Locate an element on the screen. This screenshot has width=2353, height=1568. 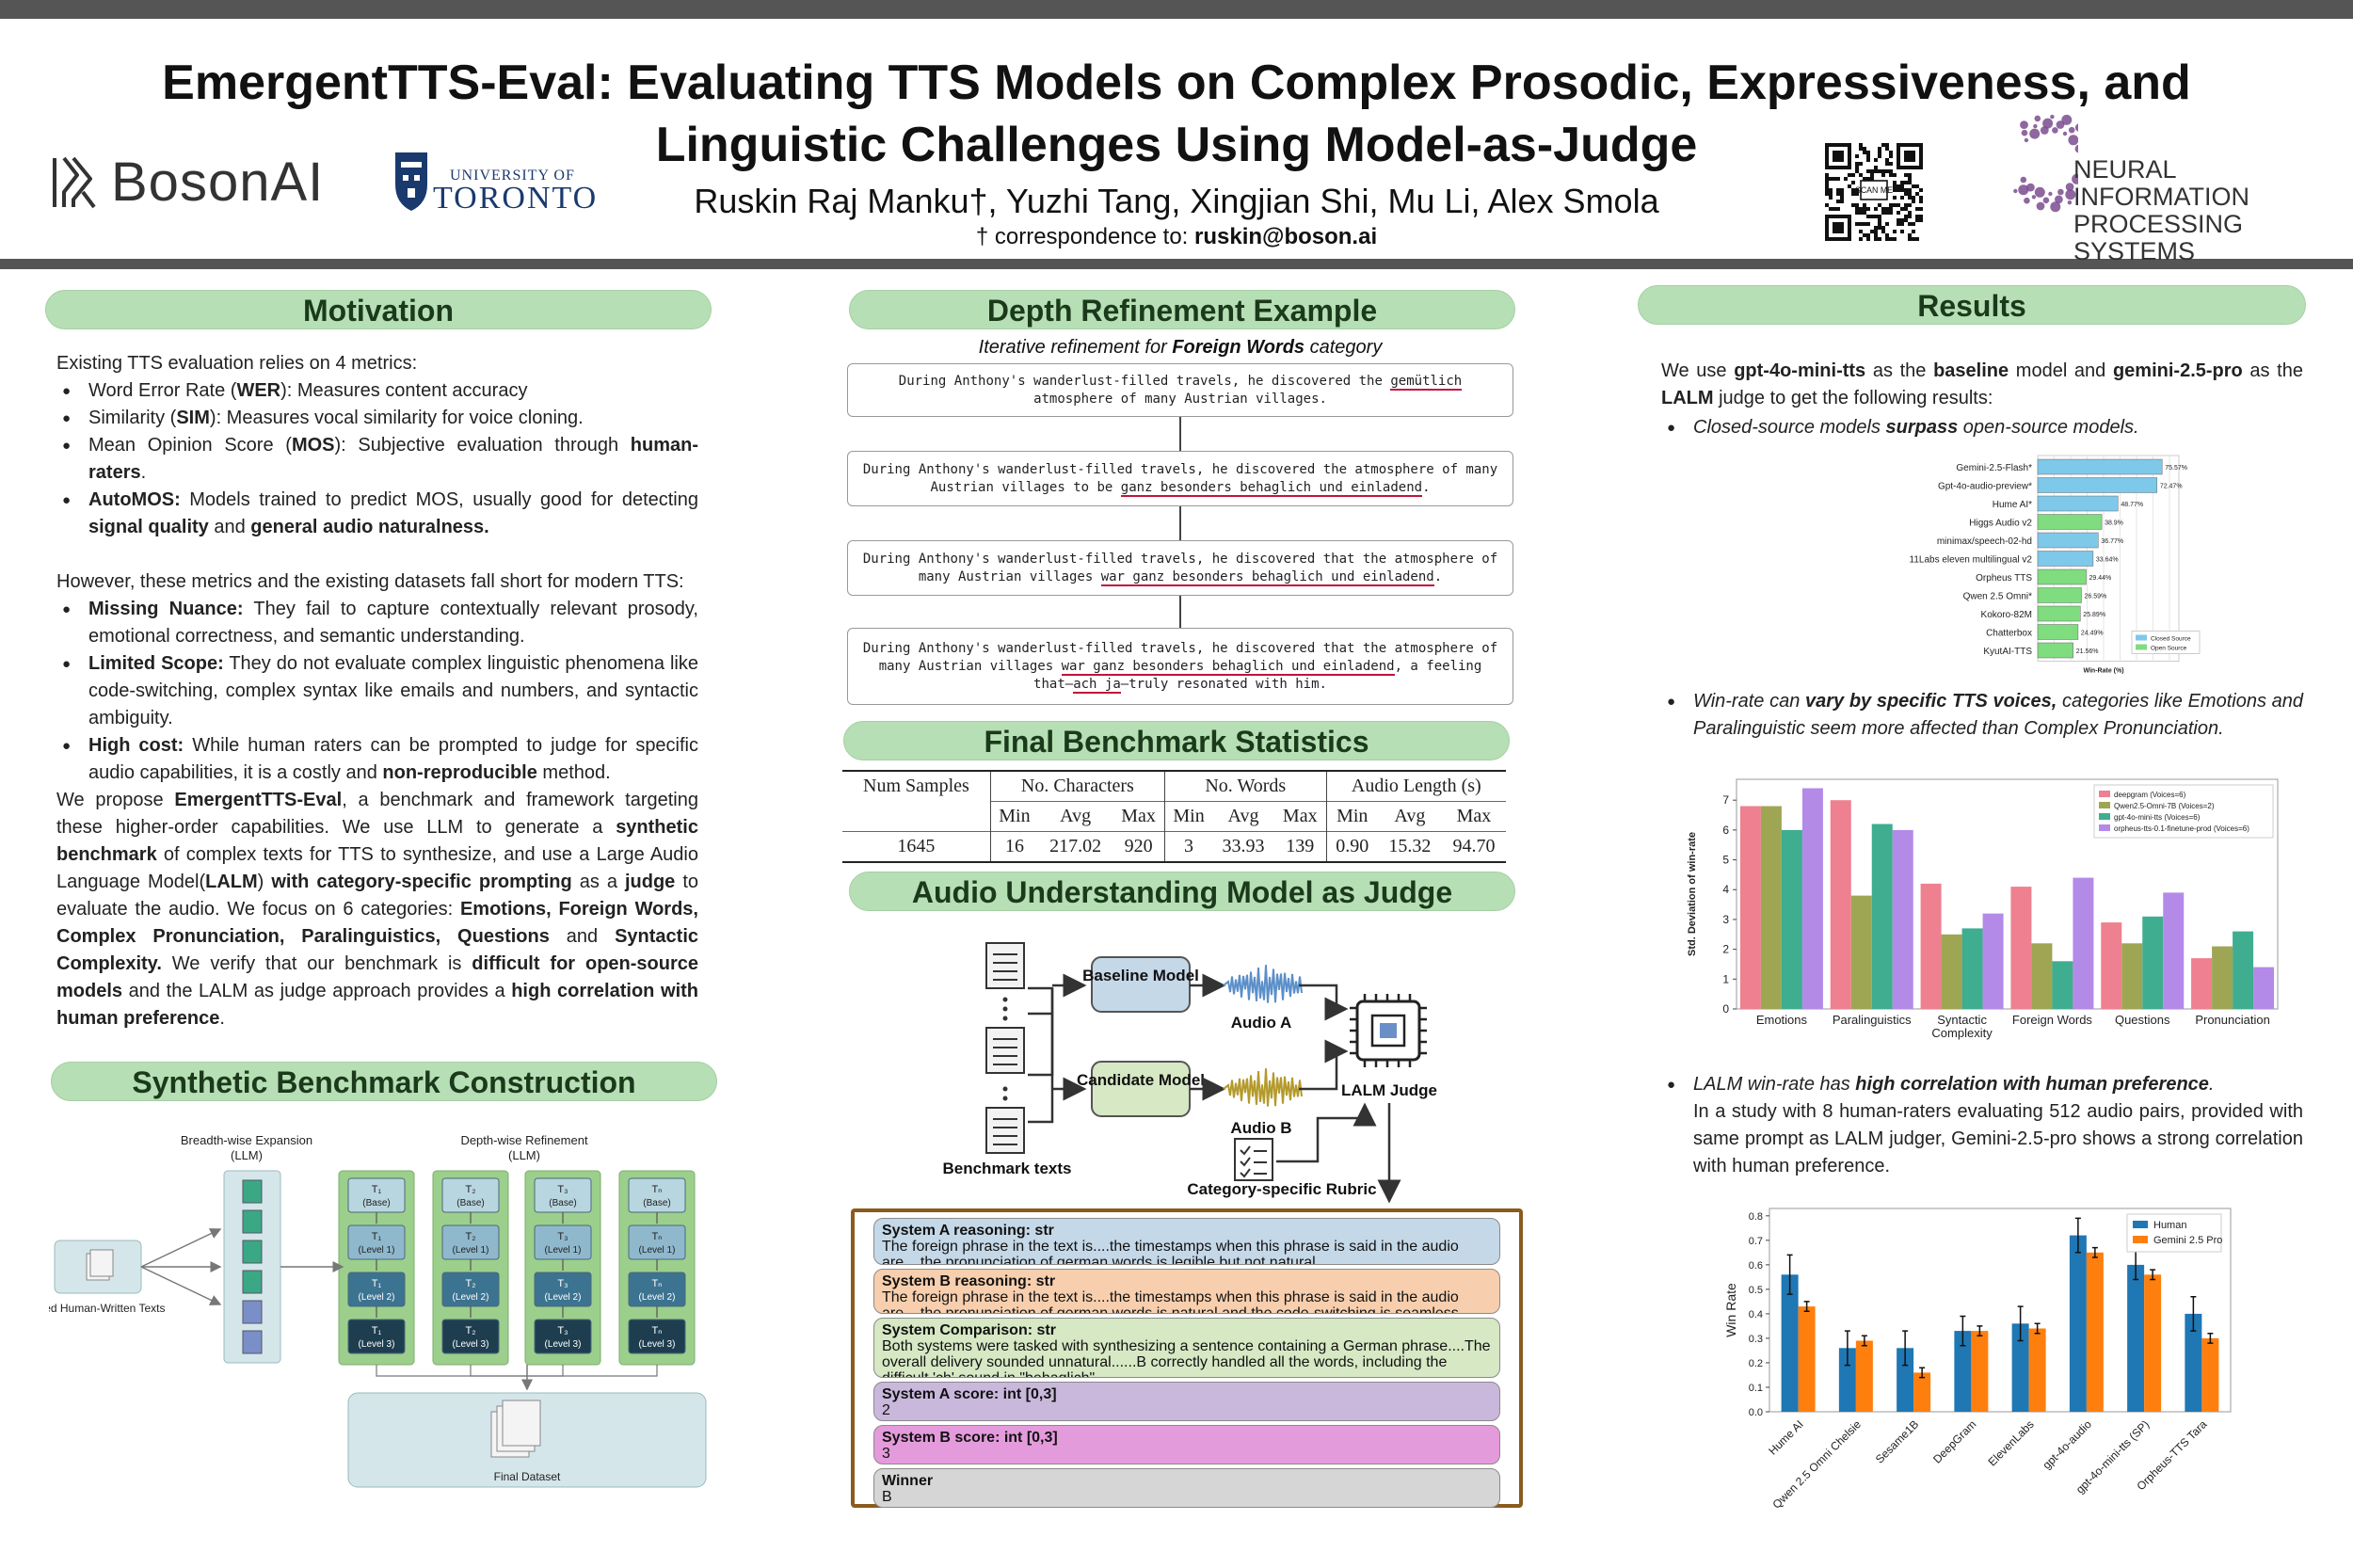
col-audio: Audio Length (s) is located at coordinates (1416, 786).